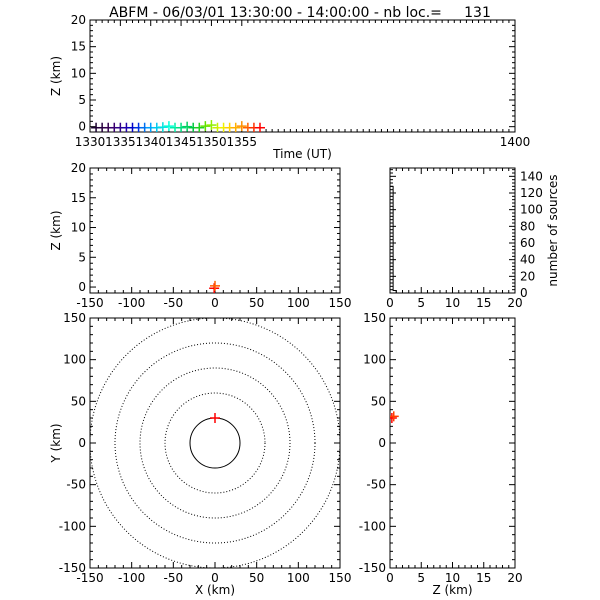 This screenshot has width=600, height=600. I want to click on y-tick-label: 40, so click(527, 260).